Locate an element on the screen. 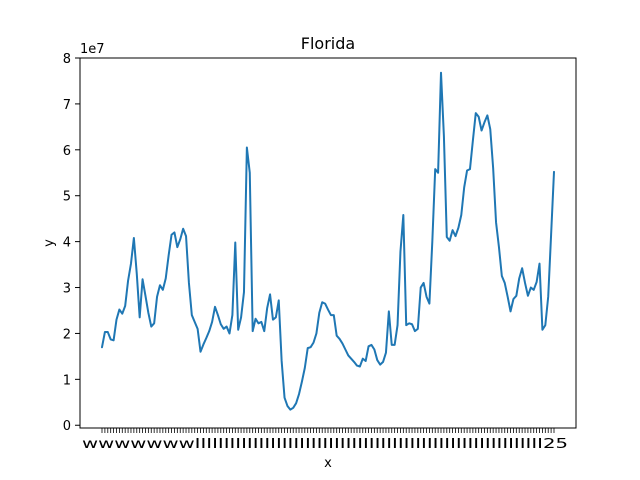 The image size is (640, 480). chart-title: Florida is located at coordinates (328, 43).